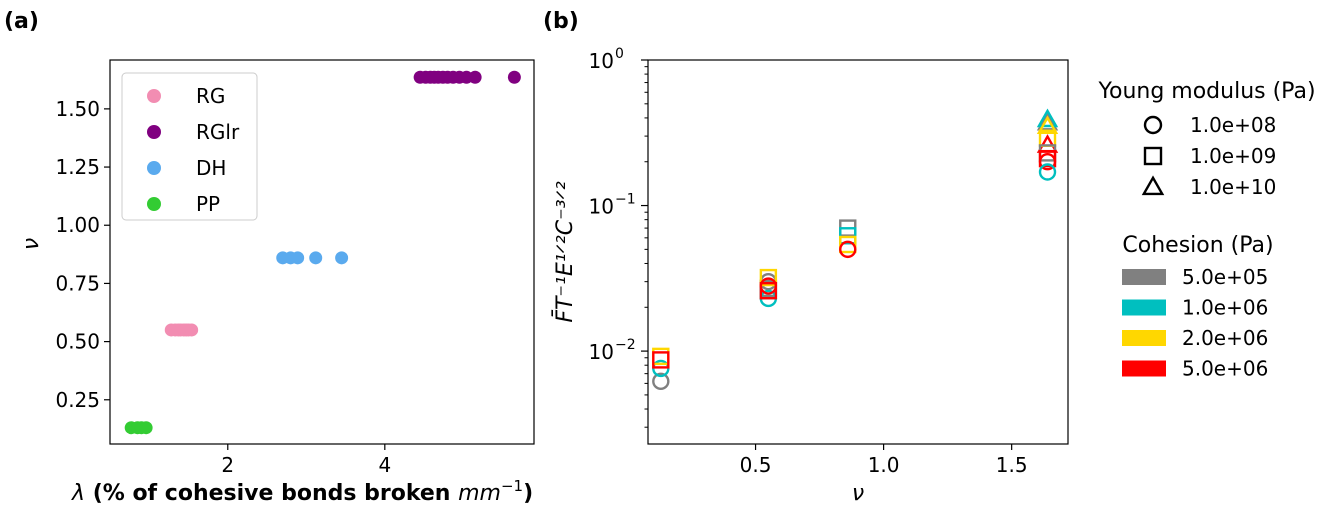 The image size is (1335, 510). Describe the element at coordinates (211, 168) in the screenshot. I see `legend-label-dh: DH` at that location.